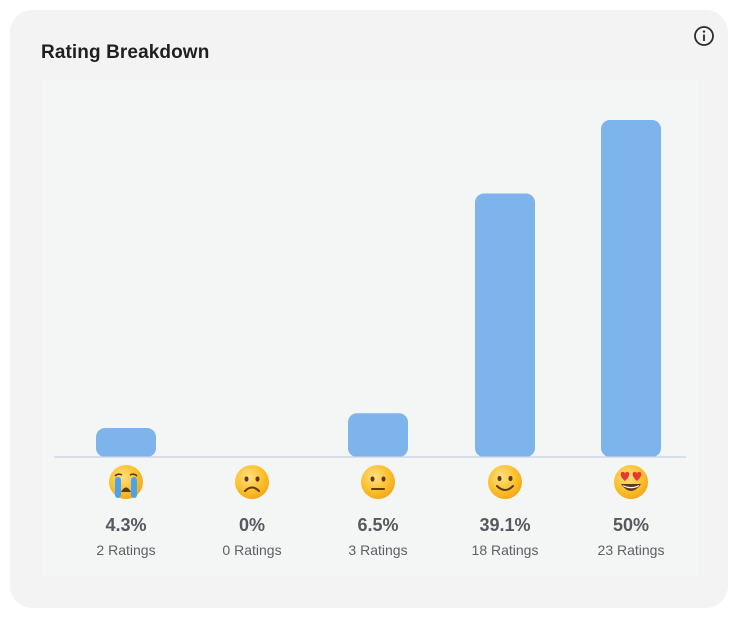 This screenshot has width=737, height=618. What do you see at coordinates (252, 482) in the screenshot?
I see `frowning-face-icon` at bounding box center [252, 482].